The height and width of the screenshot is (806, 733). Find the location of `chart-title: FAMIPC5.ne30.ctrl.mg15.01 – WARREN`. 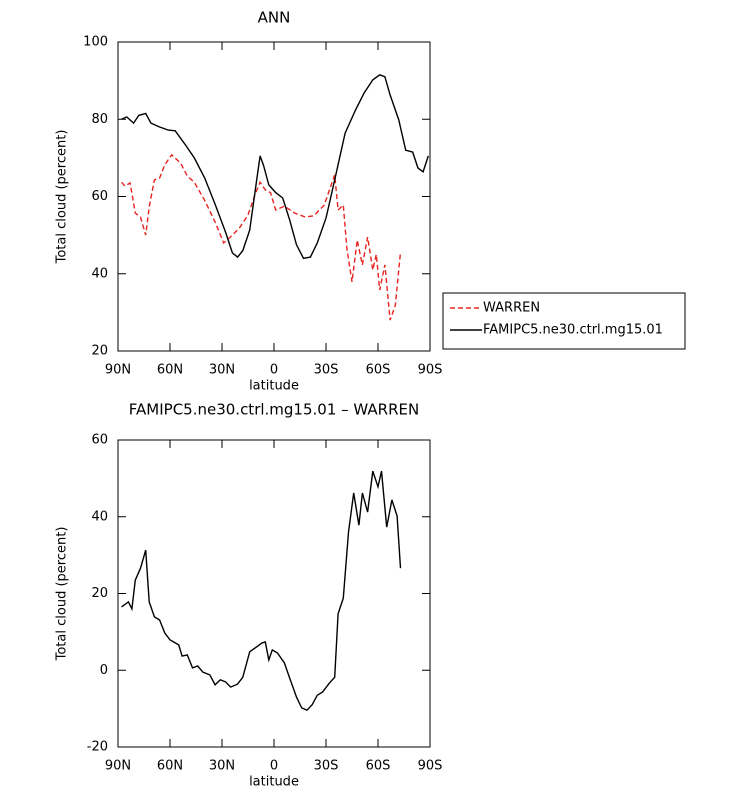

chart-title: FAMIPC5.ne30.ctrl.mg15.01 – WARREN is located at coordinates (274, 410).